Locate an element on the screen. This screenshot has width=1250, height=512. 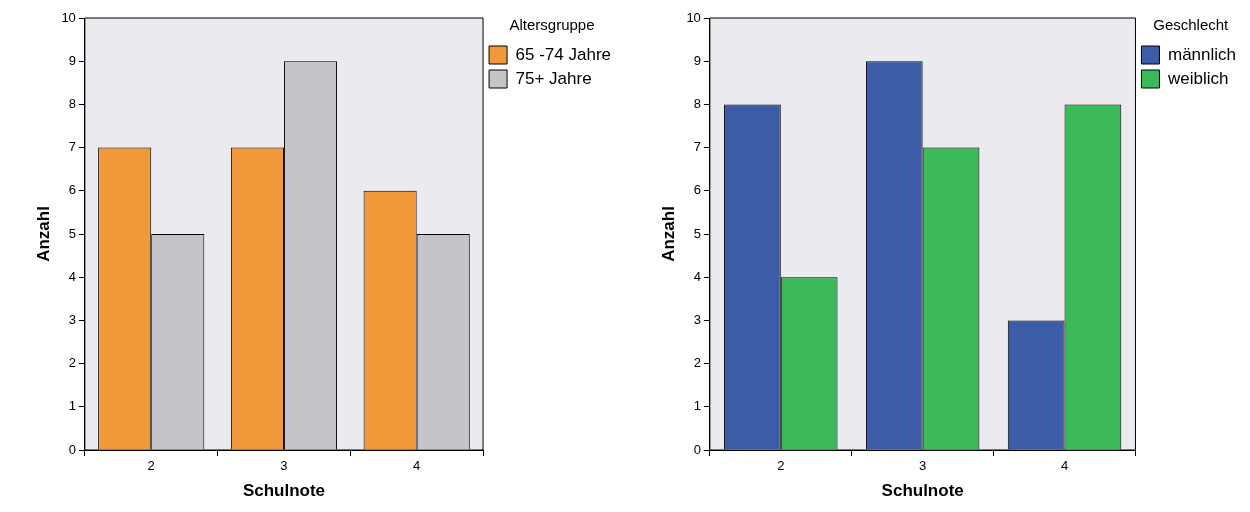
legend-title: Geschlecht is located at coordinates (1191, 24).